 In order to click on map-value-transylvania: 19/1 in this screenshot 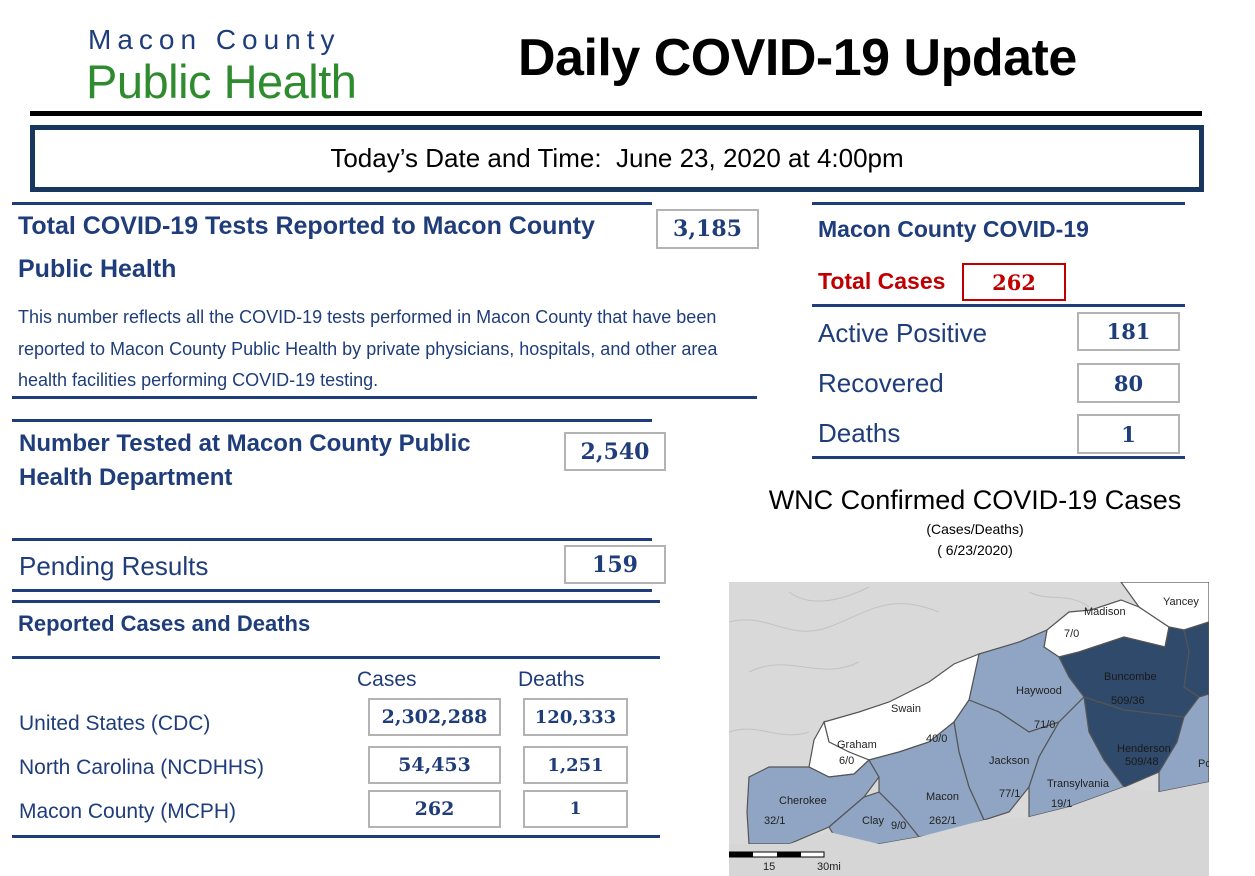, I will do `click(1061, 804)`.